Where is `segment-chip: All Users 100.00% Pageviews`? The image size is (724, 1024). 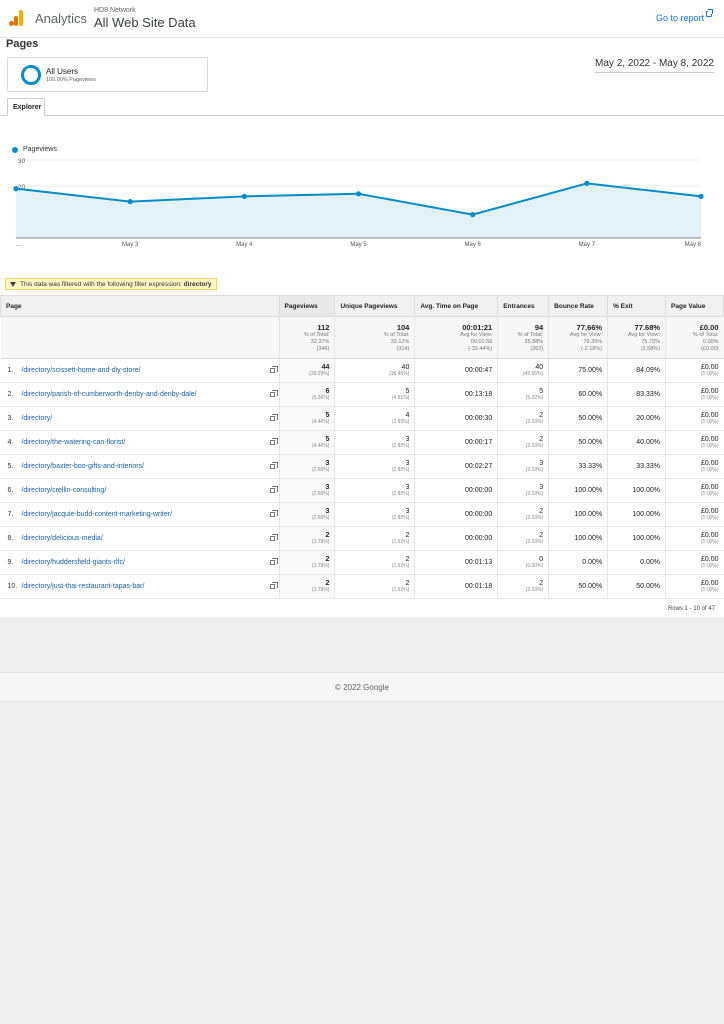
segment-chip: All Users 100.00% Pageviews is located at coordinates (107, 74).